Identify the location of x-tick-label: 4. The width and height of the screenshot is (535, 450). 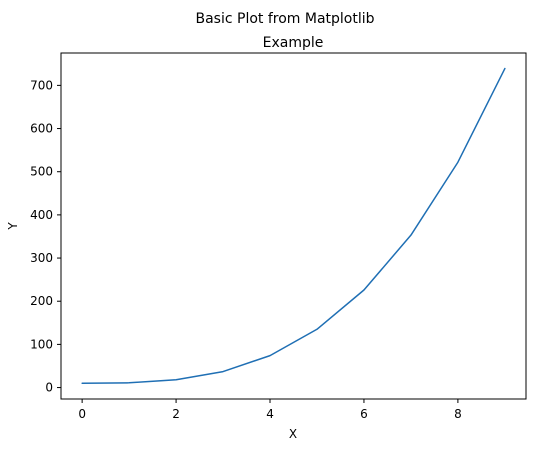
(270, 414).